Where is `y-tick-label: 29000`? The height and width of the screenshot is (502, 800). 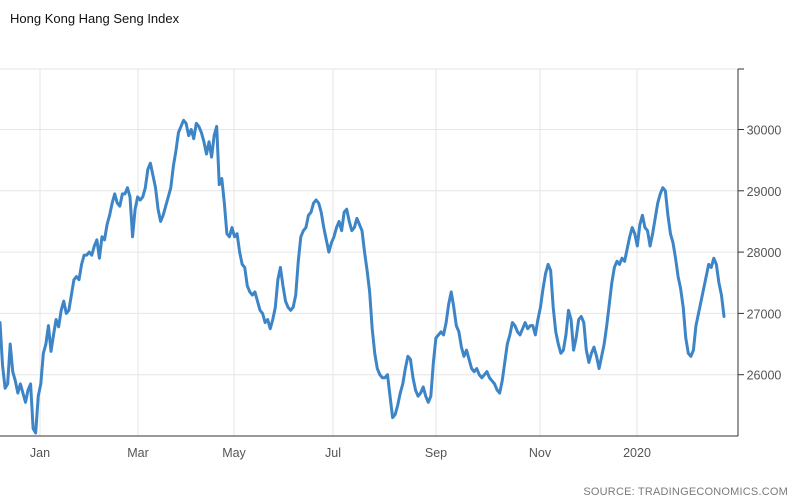
y-tick-label: 29000 is located at coordinates (764, 192).